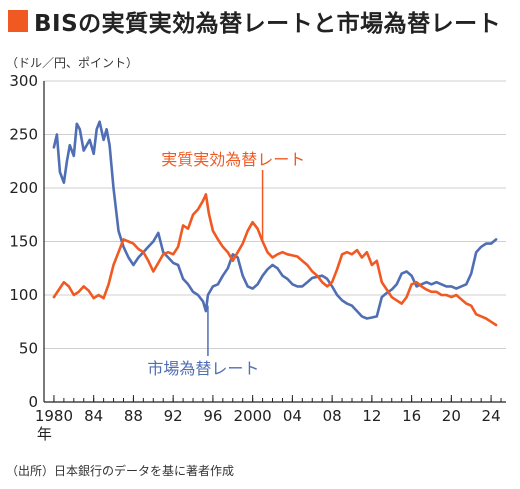 Image resolution: width=520 pixels, height=489 pixels. Describe the element at coordinates (451, 416) in the screenshot. I see `x-tick-label: 20` at that location.